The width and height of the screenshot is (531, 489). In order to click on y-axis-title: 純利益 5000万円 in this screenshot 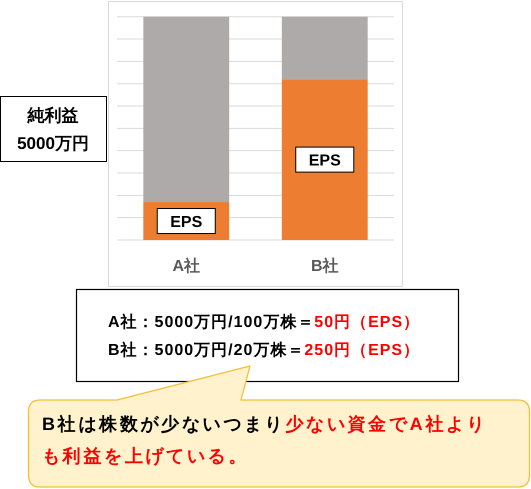, I will do `click(53, 129)`.